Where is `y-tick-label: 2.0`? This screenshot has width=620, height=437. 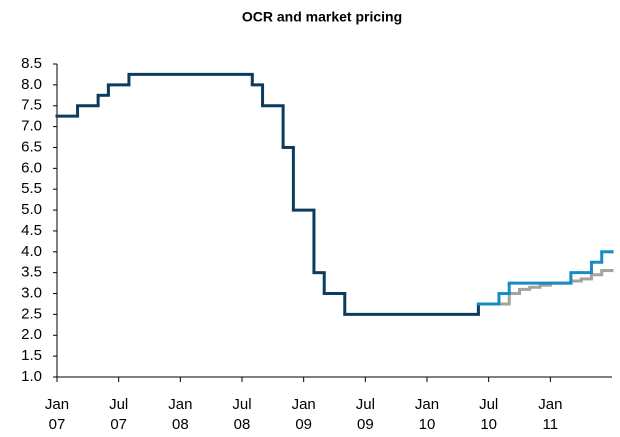
y-tick-label: 2.0 is located at coordinates (31, 334).